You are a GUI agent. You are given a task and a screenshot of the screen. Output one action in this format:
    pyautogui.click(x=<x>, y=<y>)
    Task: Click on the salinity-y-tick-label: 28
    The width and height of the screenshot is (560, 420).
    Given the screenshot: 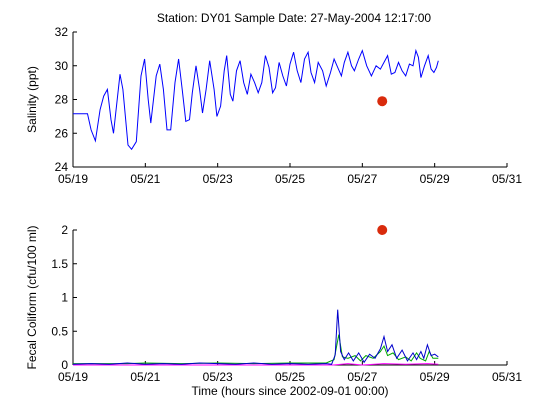 What is the action you would take?
    pyautogui.click(x=62, y=100)
    